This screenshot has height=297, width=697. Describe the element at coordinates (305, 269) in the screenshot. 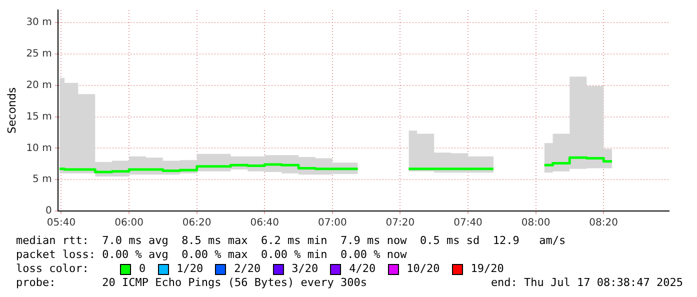

I see `text: 3/20` at that location.